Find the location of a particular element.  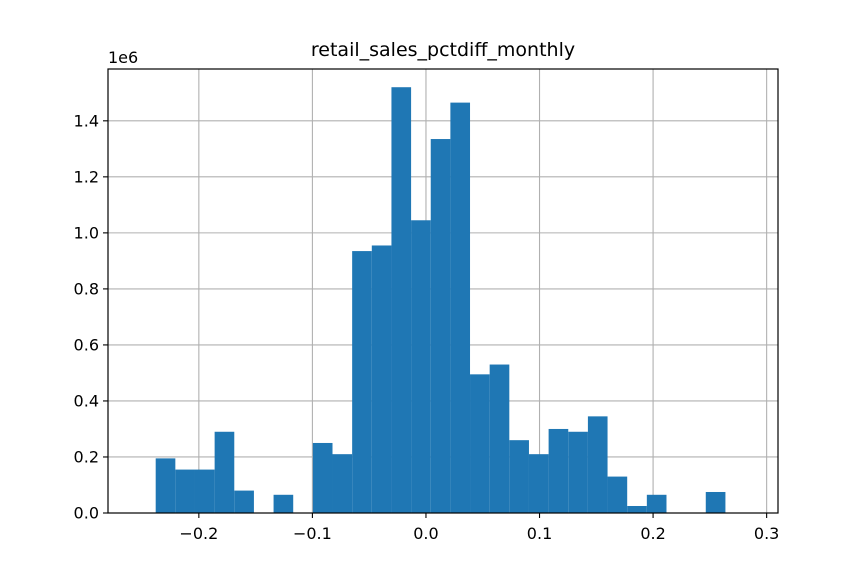

y-tick-label: 1.4 is located at coordinates (86, 120).